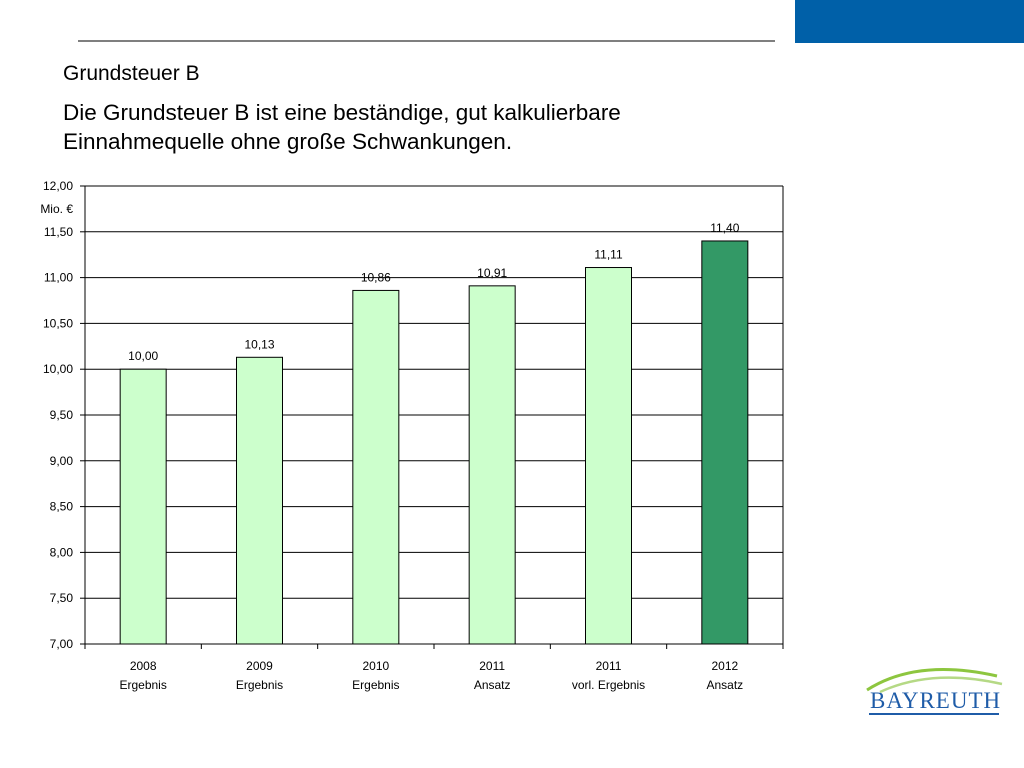 The height and width of the screenshot is (768, 1024). Describe the element at coordinates (62, 461) in the screenshot. I see `y-tick-label: 9,00` at that location.